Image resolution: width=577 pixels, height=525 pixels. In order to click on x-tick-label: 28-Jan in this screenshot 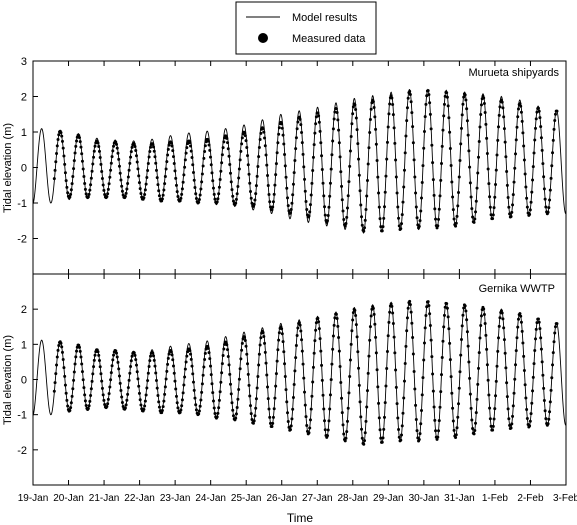, I will do `click(353, 498)`.